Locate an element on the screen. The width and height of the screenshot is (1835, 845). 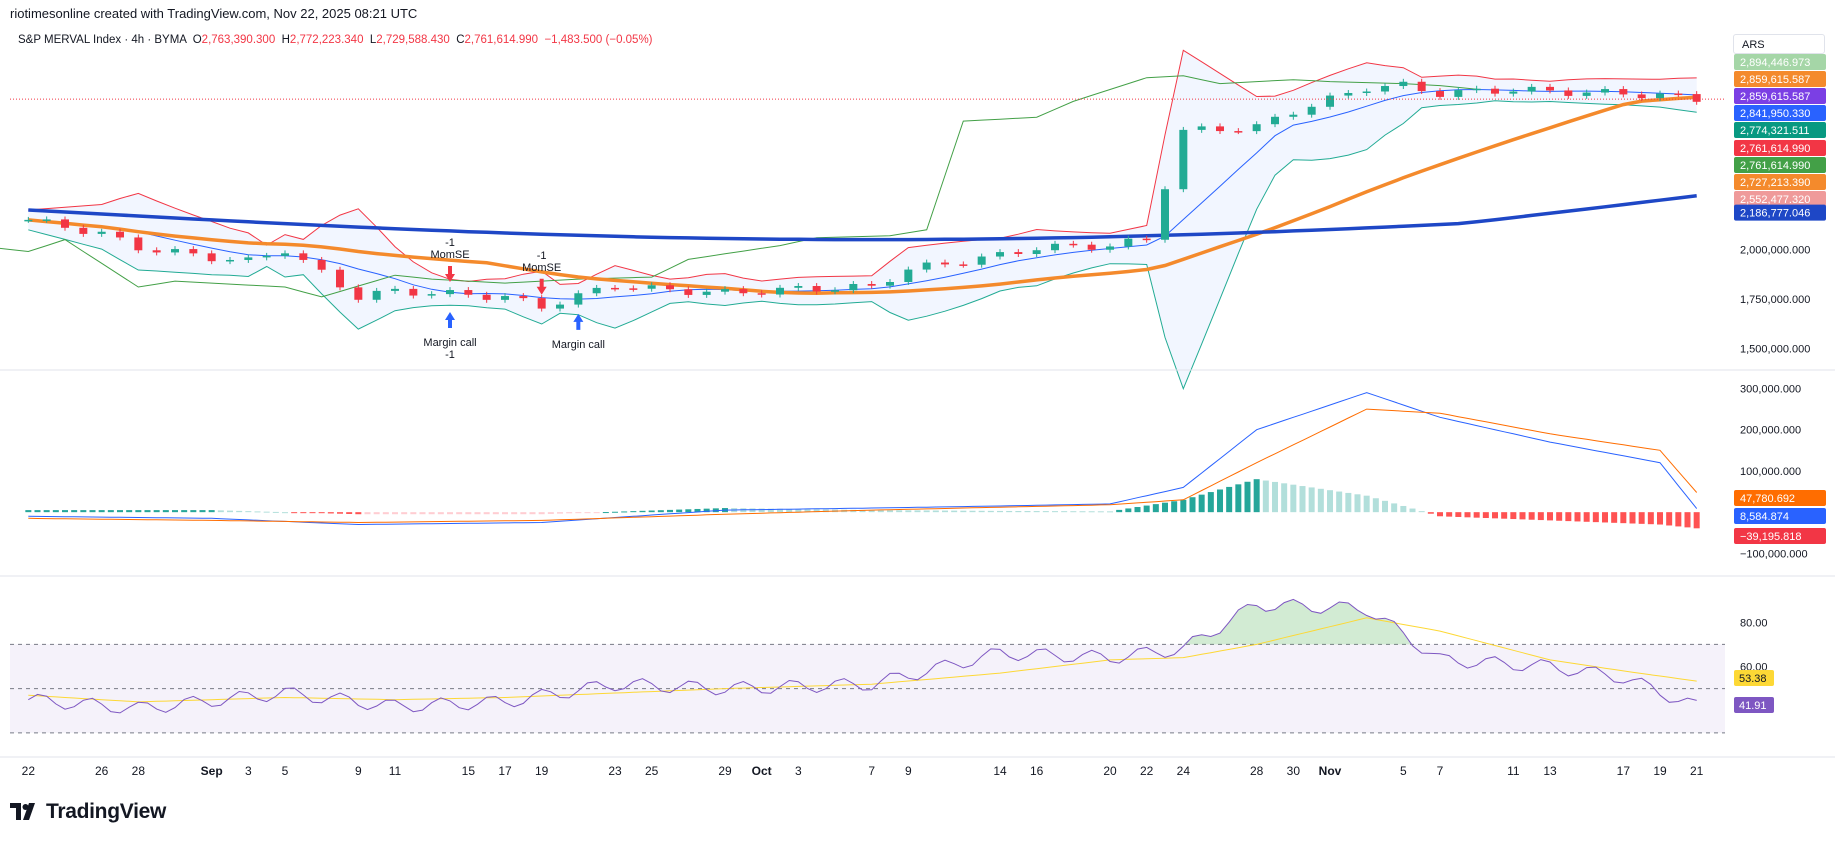
time-axis-tick: 14 is located at coordinates (1000, 771).